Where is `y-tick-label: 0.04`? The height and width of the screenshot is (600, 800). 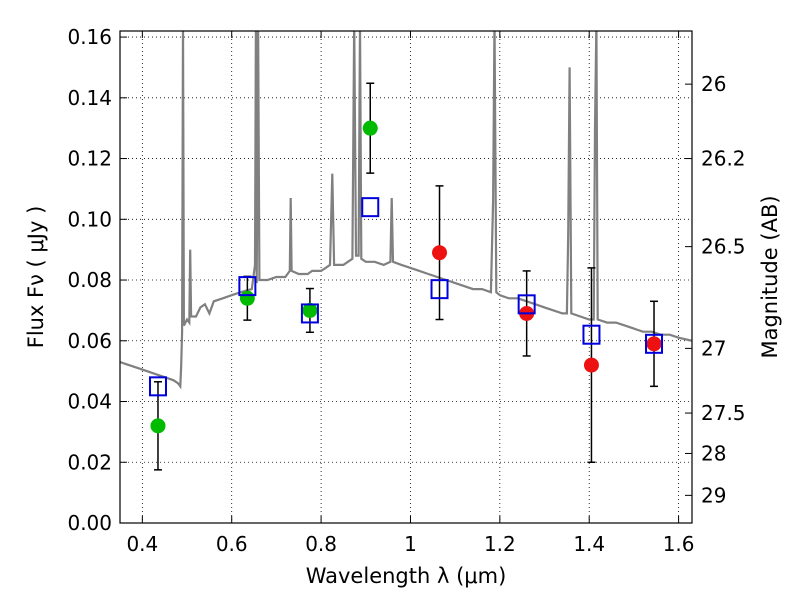 y-tick-label: 0.04 is located at coordinates (89, 402).